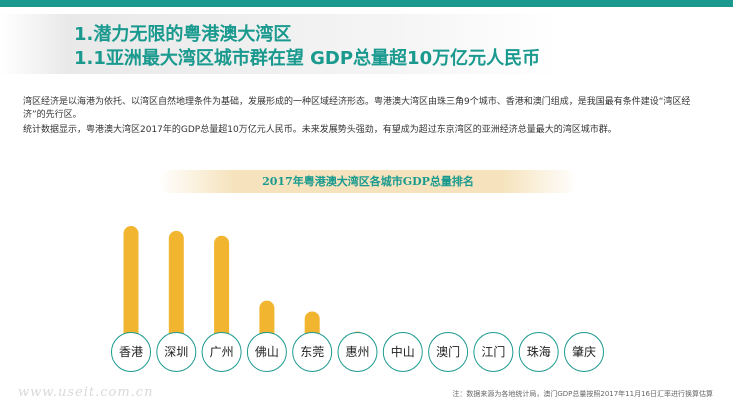  I want to click on category-label: 珠海, so click(539, 351).